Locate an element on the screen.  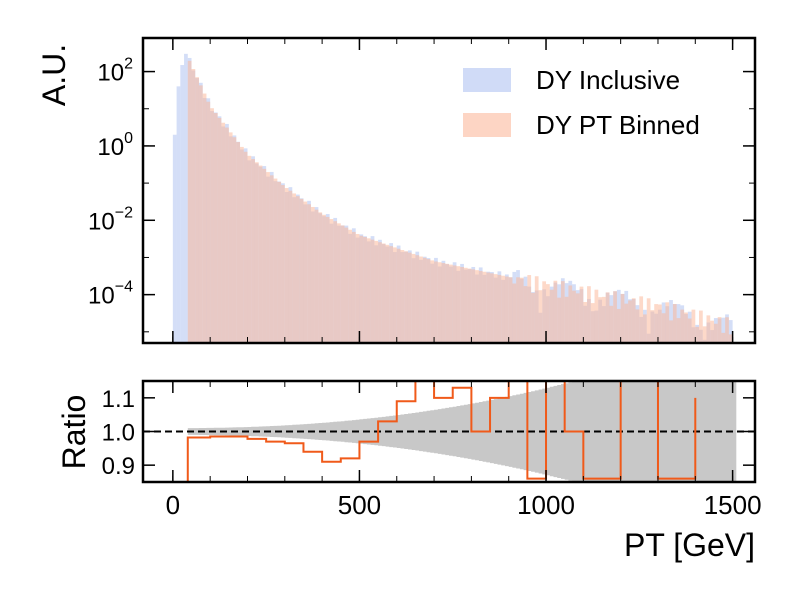
ratio-y-tick-label: 1.0 is located at coordinates (118, 433).